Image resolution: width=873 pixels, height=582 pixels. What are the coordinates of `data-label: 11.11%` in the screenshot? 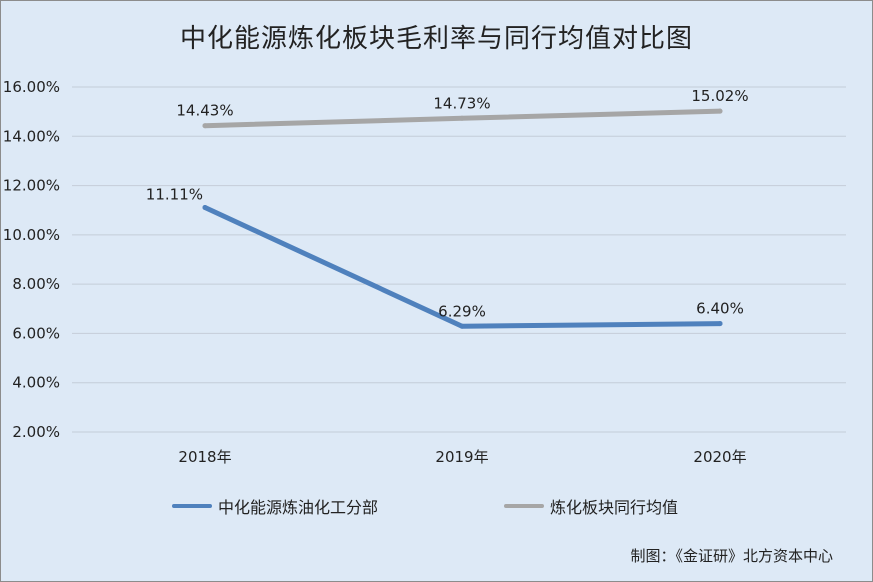 It's located at (174, 195).